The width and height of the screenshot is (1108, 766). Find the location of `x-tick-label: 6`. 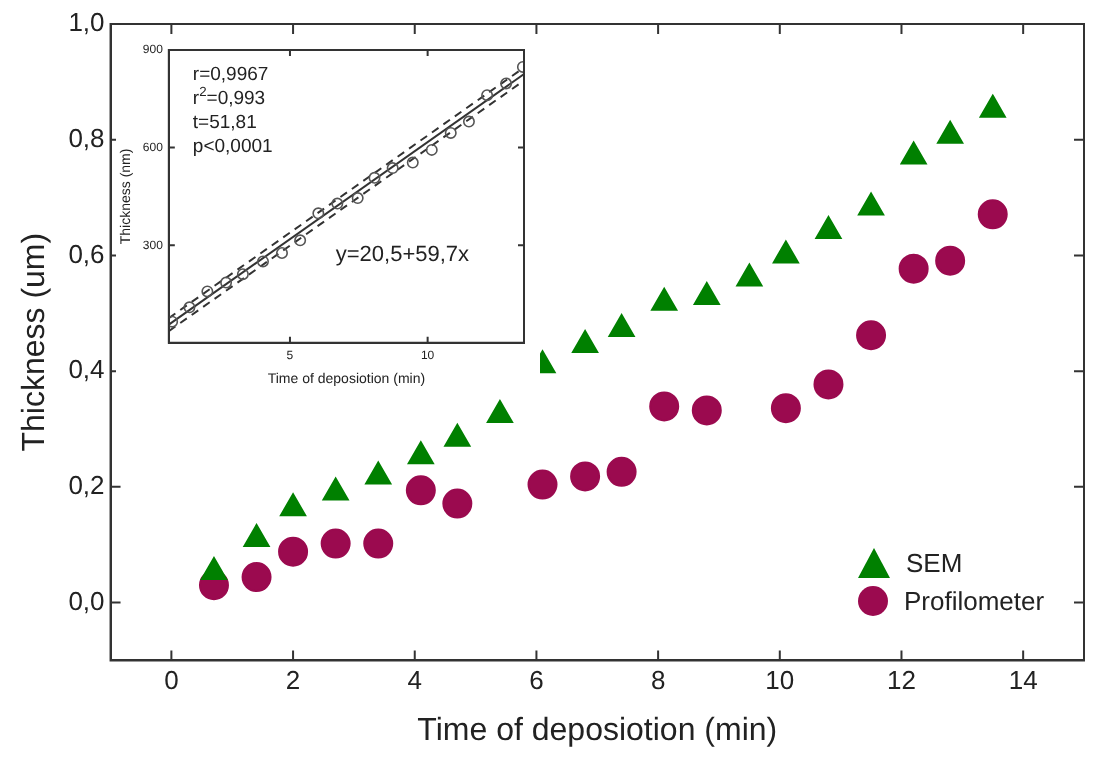

x-tick-label: 6 is located at coordinates (536, 680).